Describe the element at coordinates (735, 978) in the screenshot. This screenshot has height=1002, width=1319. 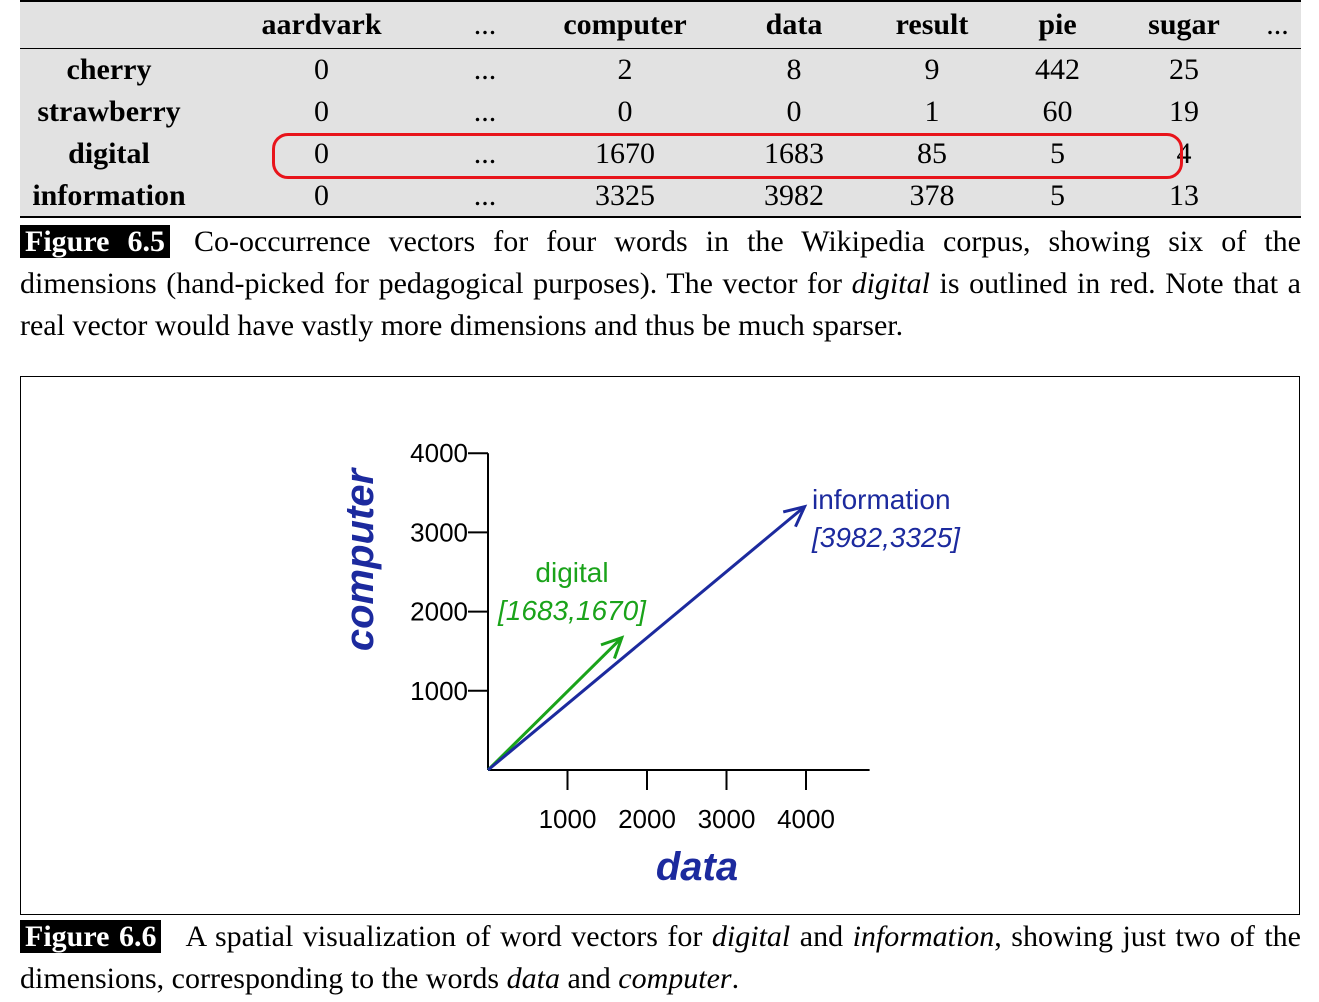
I see `caption-text: .` at that location.